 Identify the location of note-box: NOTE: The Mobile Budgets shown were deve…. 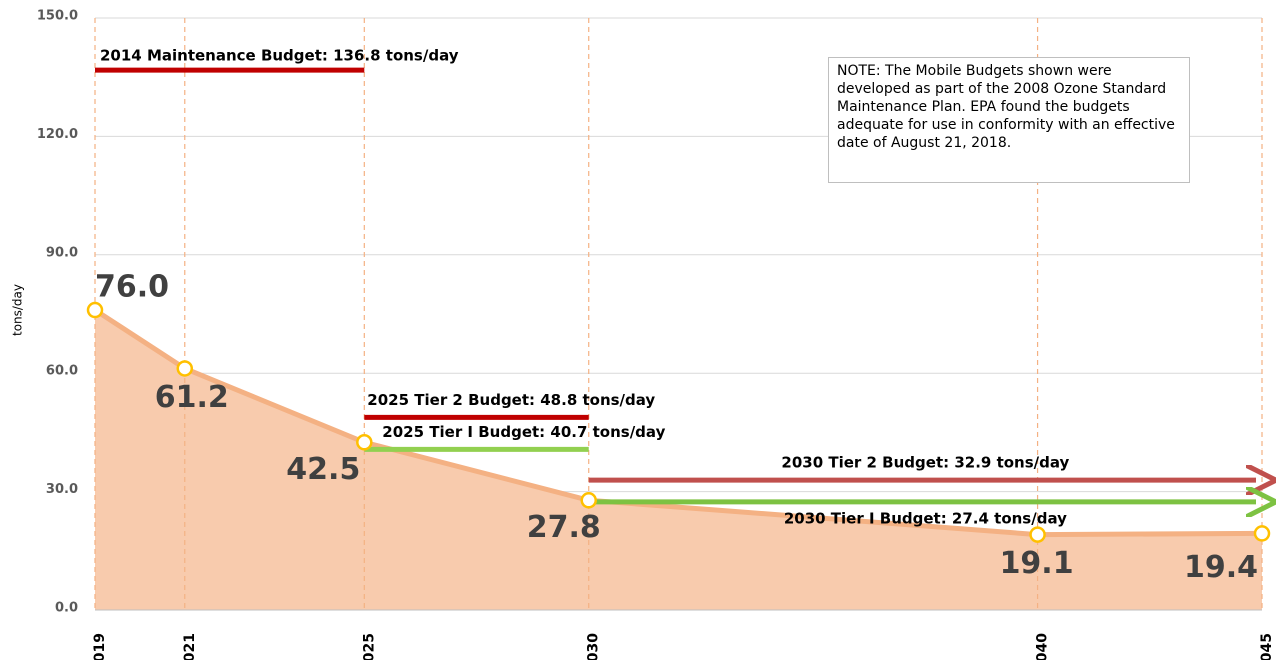
(1009, 120).